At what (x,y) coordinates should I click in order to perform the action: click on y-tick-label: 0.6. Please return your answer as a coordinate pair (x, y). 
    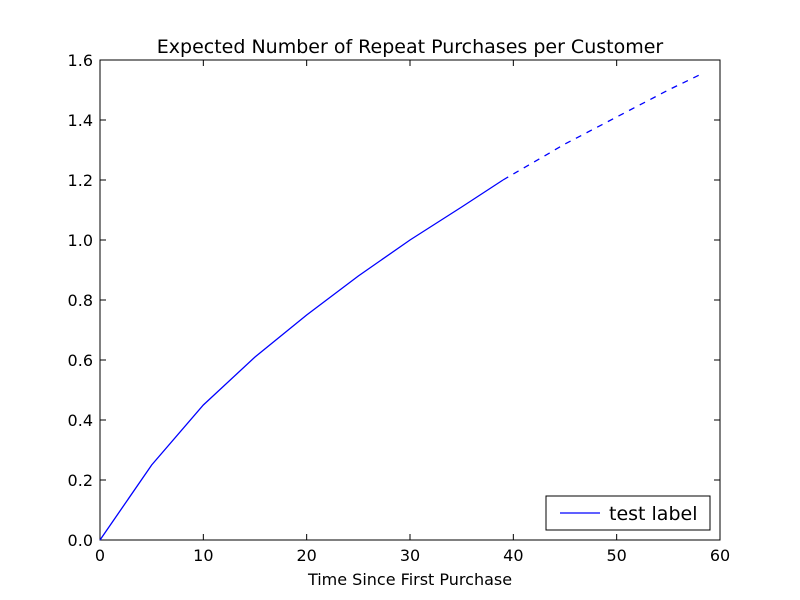
    Looking at the image, I should click on (80, 360).